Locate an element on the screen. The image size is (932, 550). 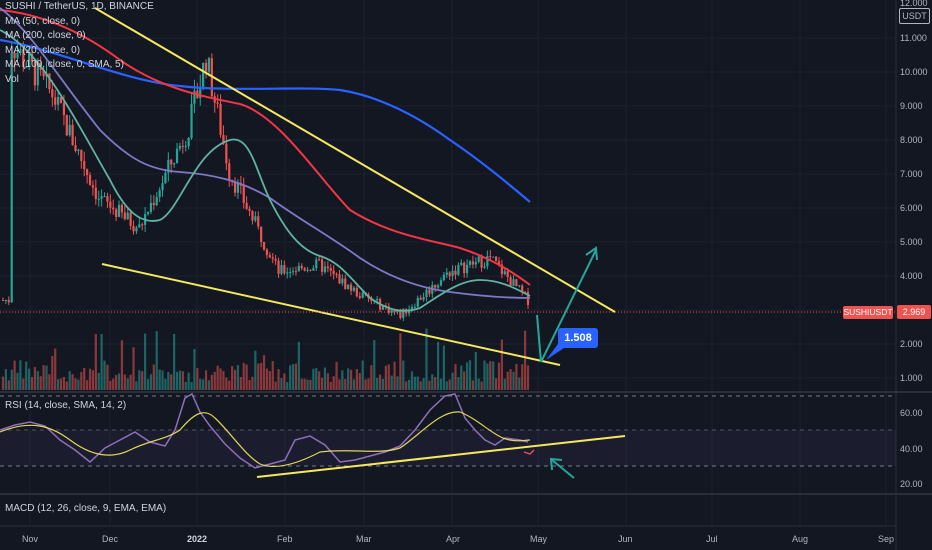
legend-ma50: MA (50, close, 0) is located at coordinates (43, 21).